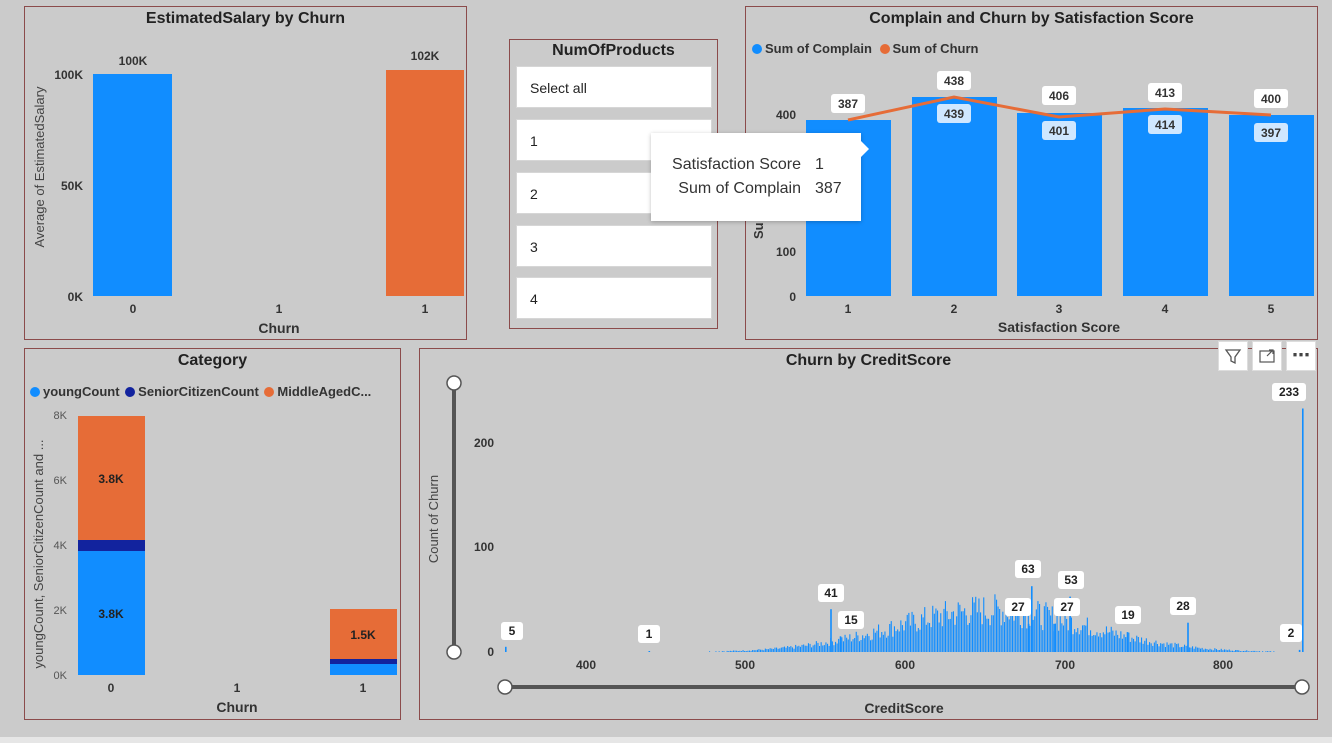 The image size is (1332, 743). What do you see at coordinates (614, 246) in the screenshot?
I see `slicer-item-3: 3` at bounding box center [614, 246].